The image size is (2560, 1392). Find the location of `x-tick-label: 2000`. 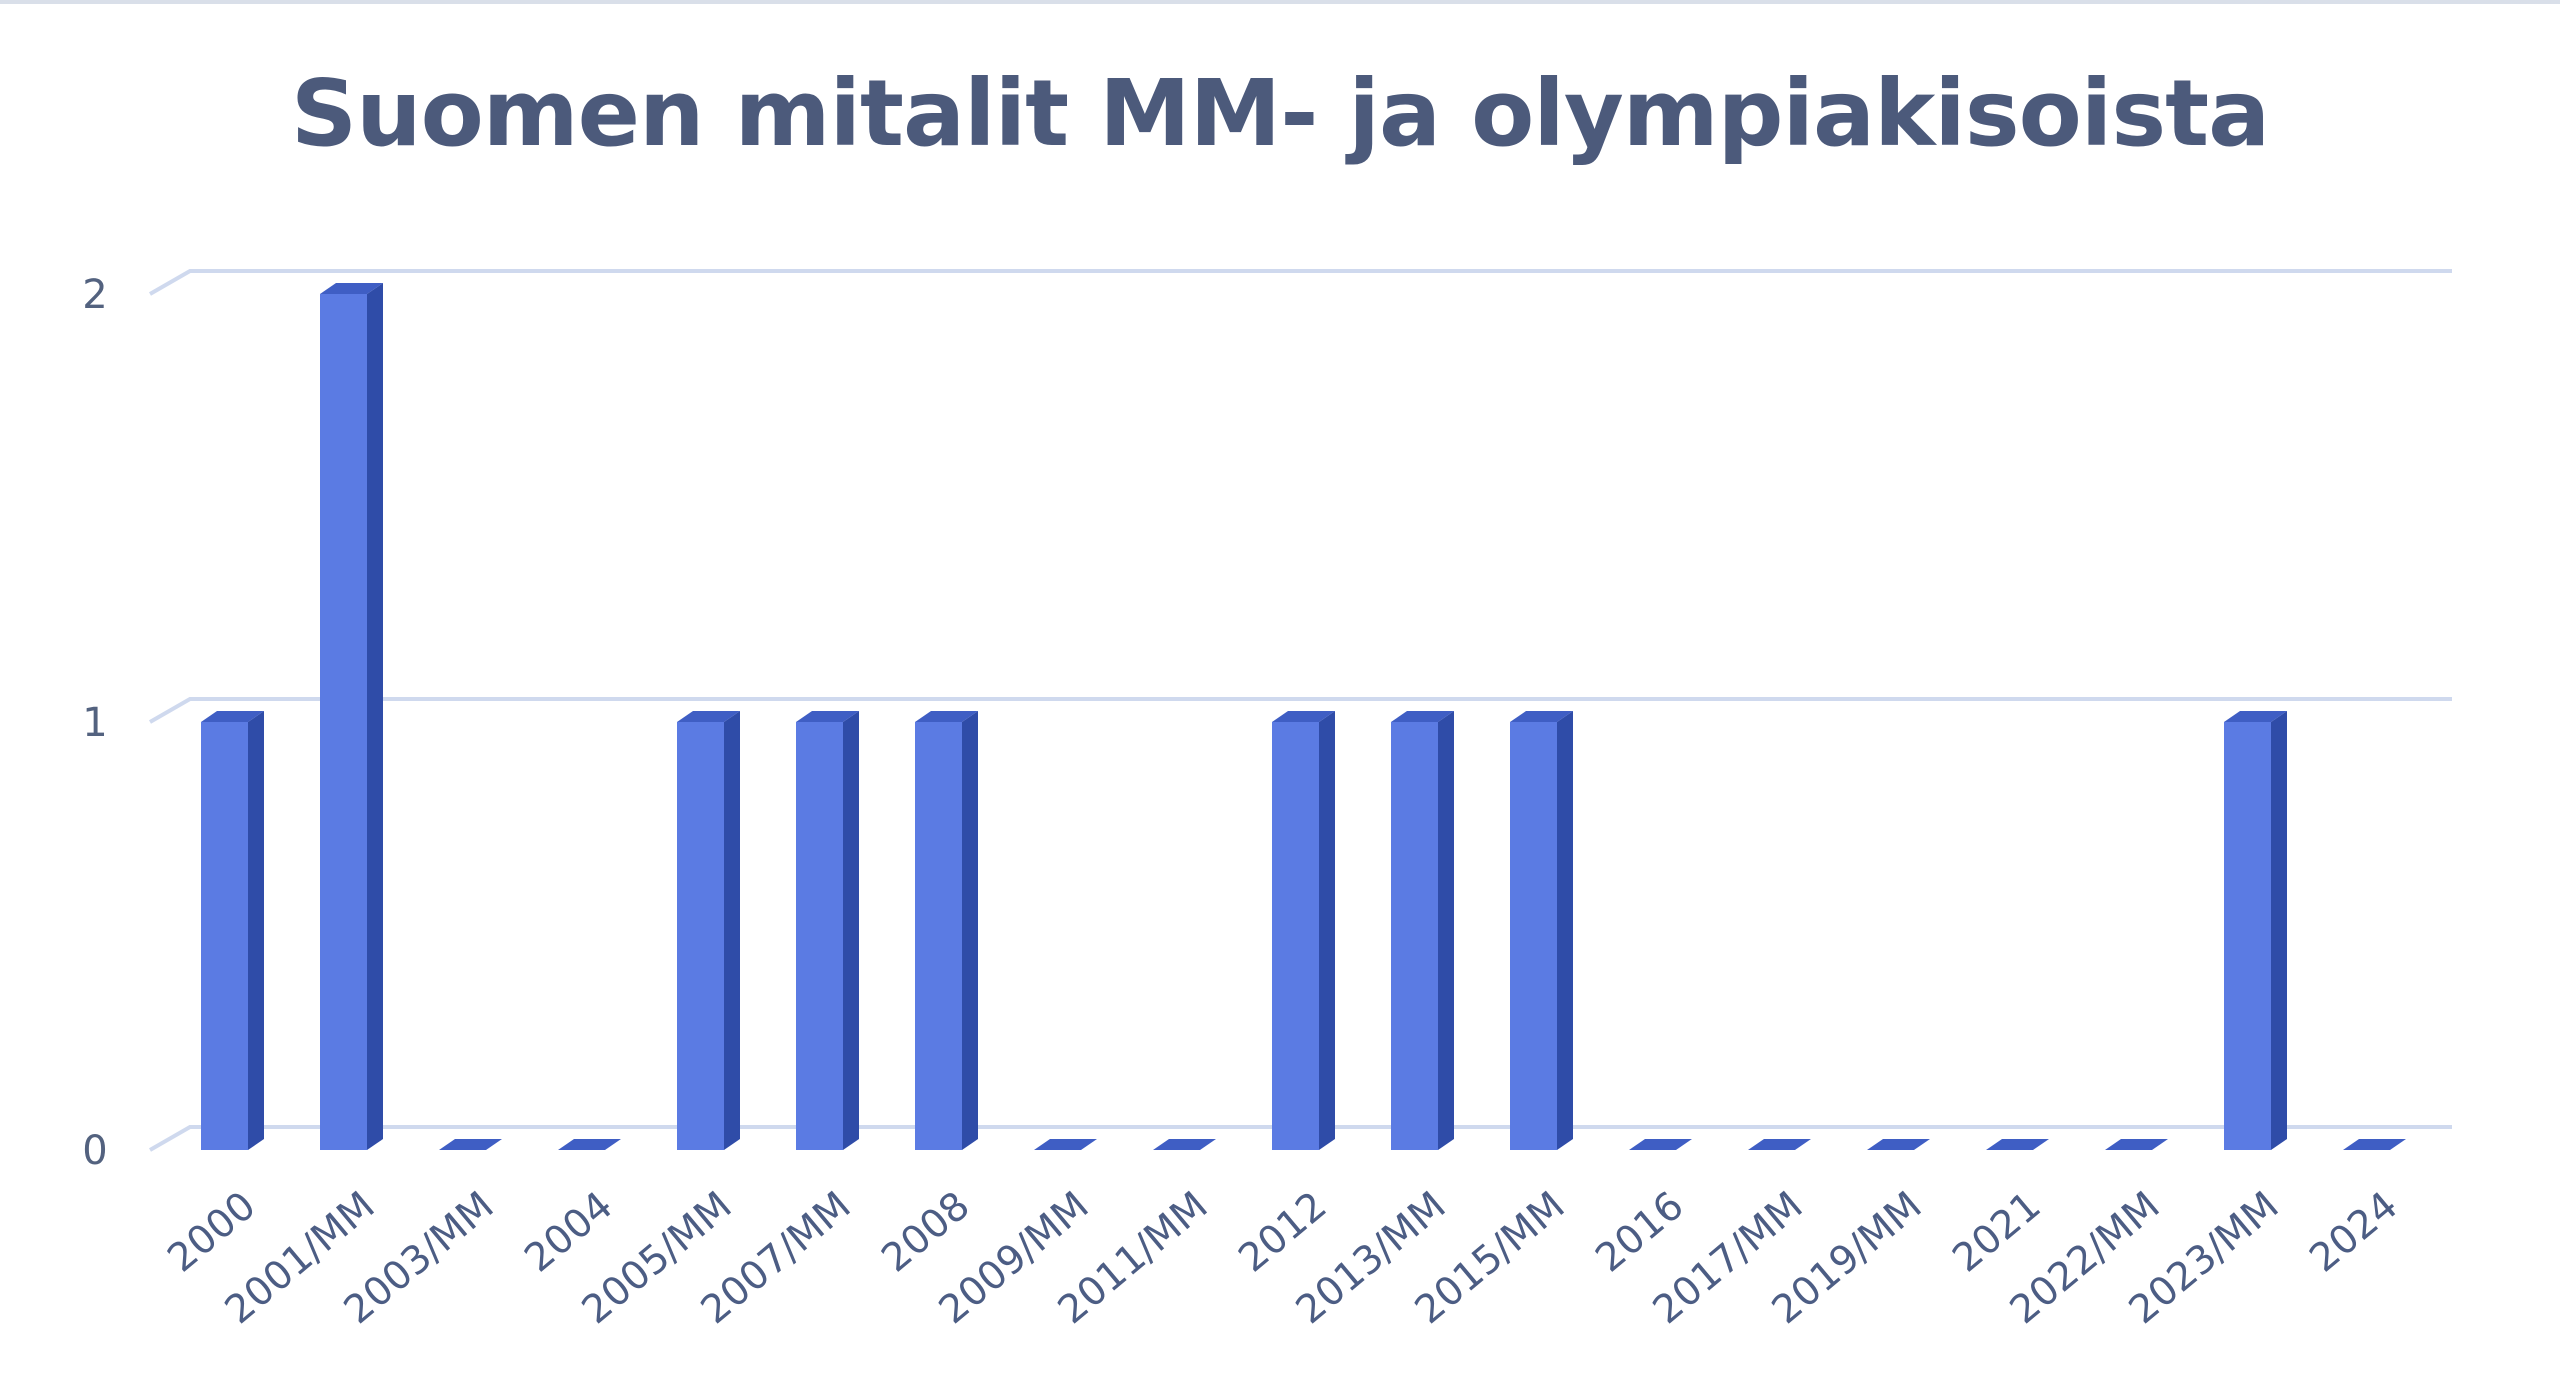

x-tick-label: 2000 is located at coordinates (211, 1232).